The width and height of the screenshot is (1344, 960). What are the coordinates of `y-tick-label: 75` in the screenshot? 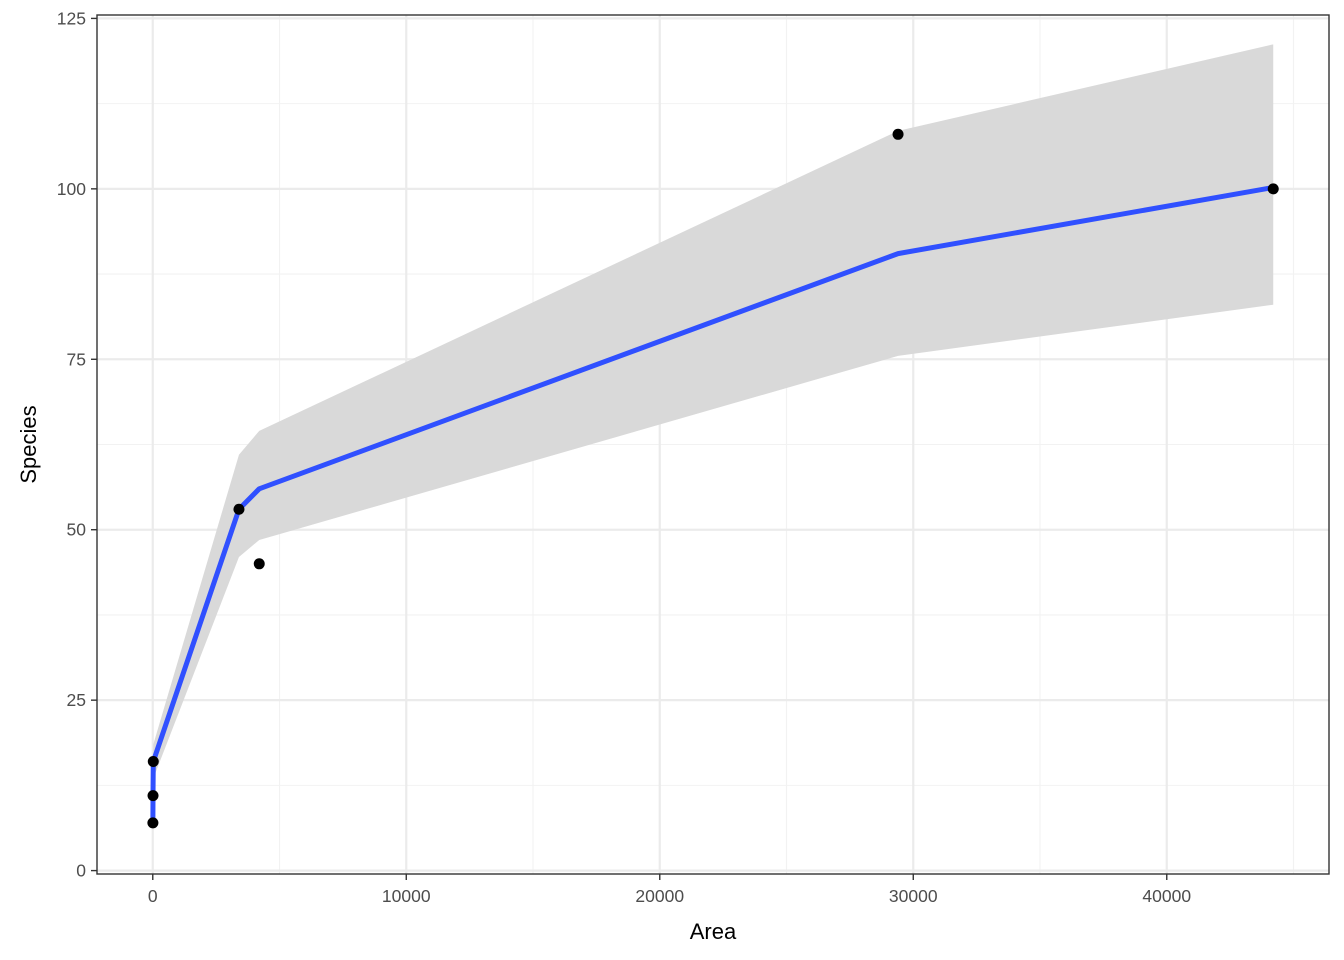 It's located at (76, 359).